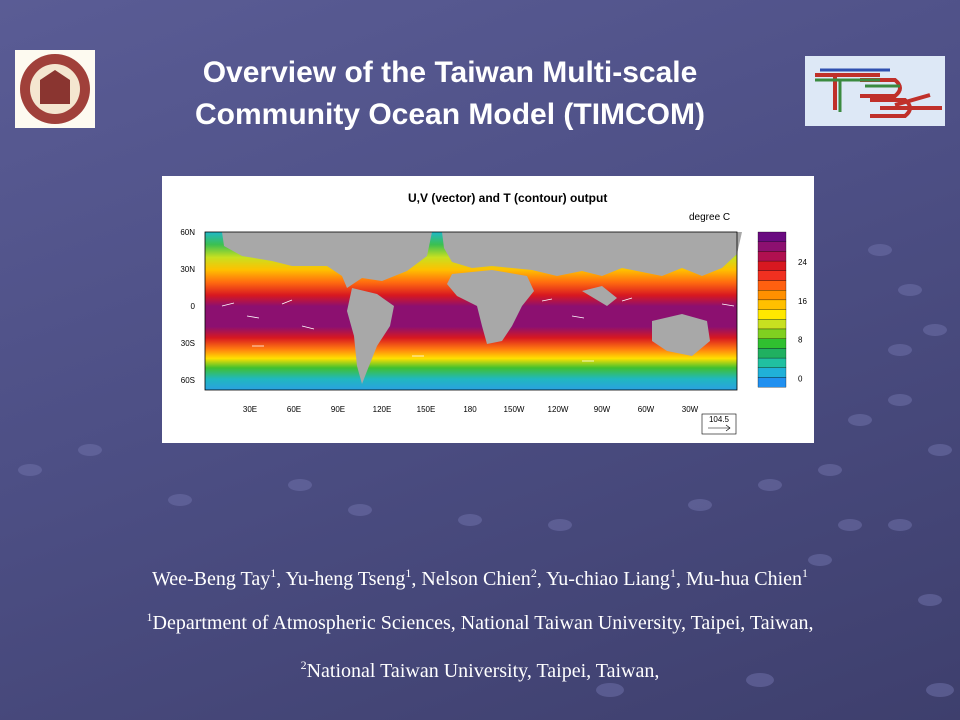 This screenshot has width=960, height=720. Describe the element at coordinates (875, 91) in the screenshot. I see `right-logo` at that location.